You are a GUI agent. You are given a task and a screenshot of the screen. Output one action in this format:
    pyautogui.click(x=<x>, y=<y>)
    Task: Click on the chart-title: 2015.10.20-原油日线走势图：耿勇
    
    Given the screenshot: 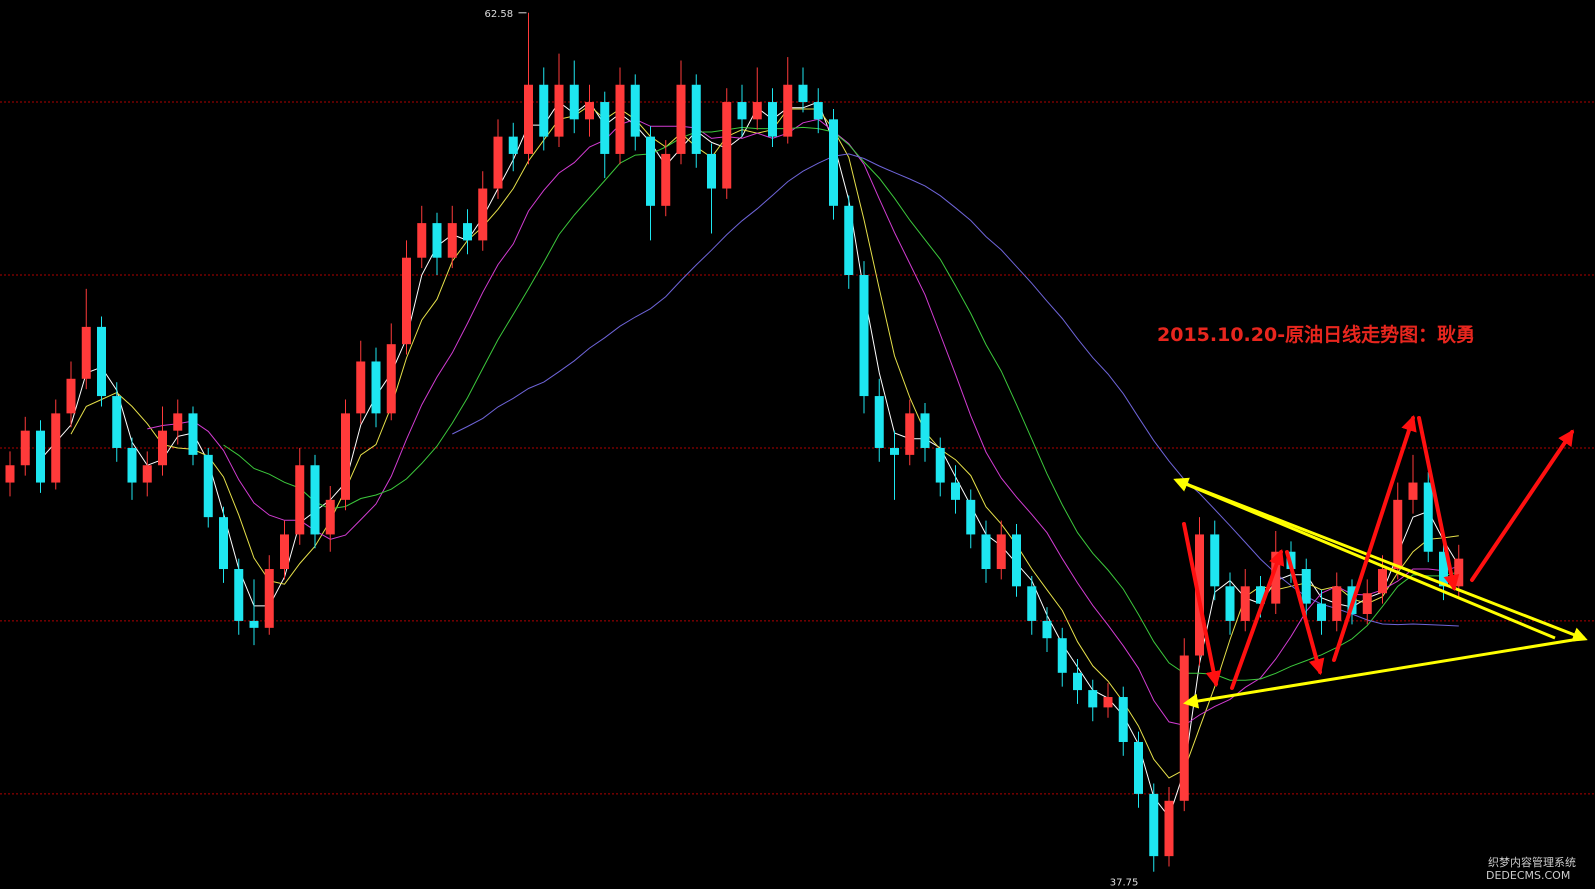 What is the action you would take?
    pyautogui.click(x=1316, y=334)
    